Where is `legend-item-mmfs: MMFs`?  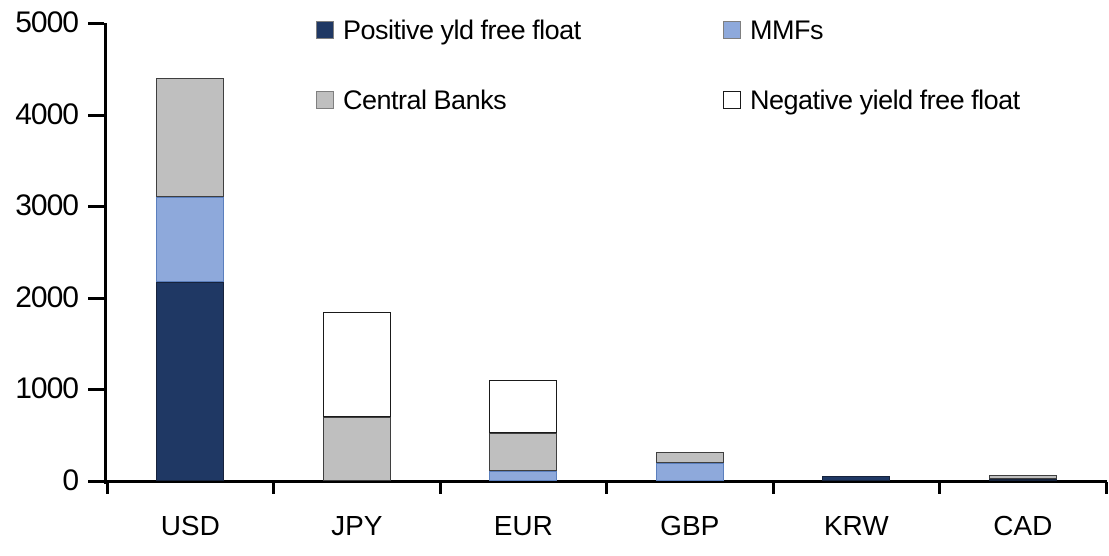 legend-item-mmfs: MMFs is located at coordinates (773, 29).